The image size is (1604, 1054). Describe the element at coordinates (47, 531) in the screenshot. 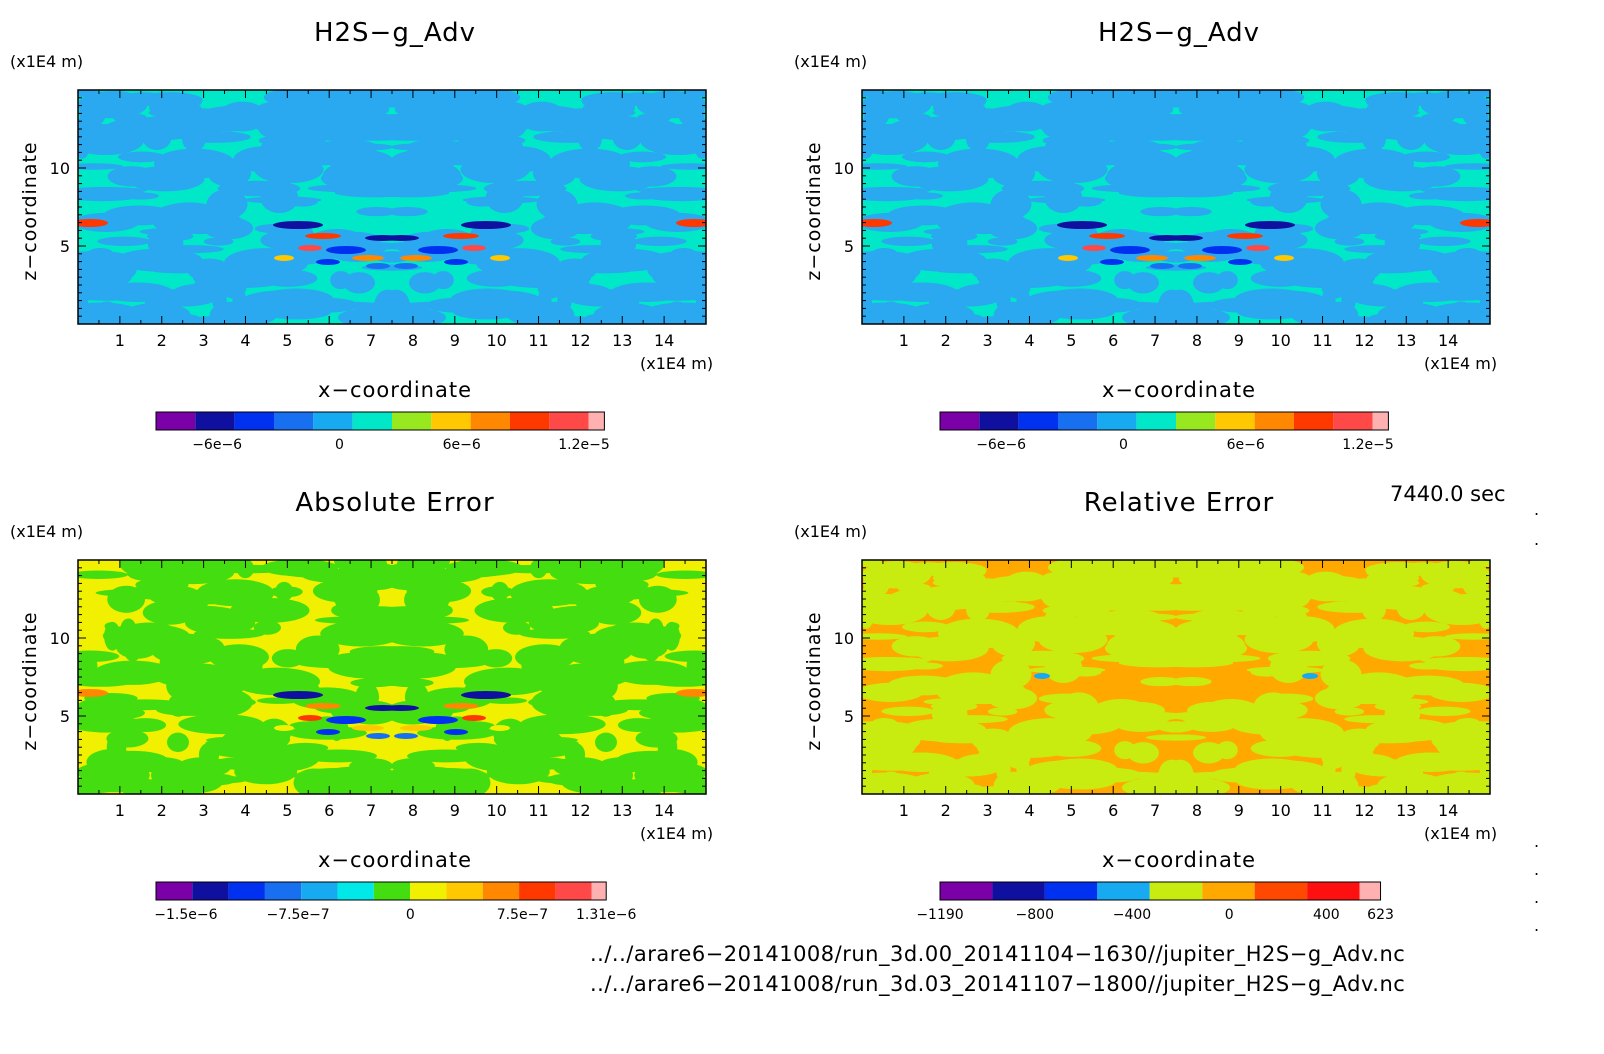

I see `y-unit-label: (x1E4 m)` at that location.